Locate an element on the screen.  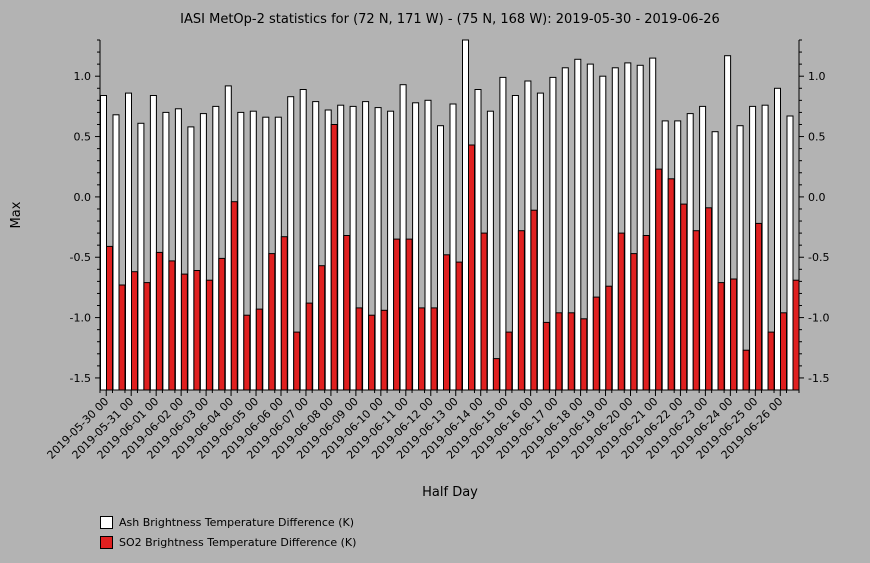
y-tick-label-right: 0.0 is located at coordinates (817, 197).